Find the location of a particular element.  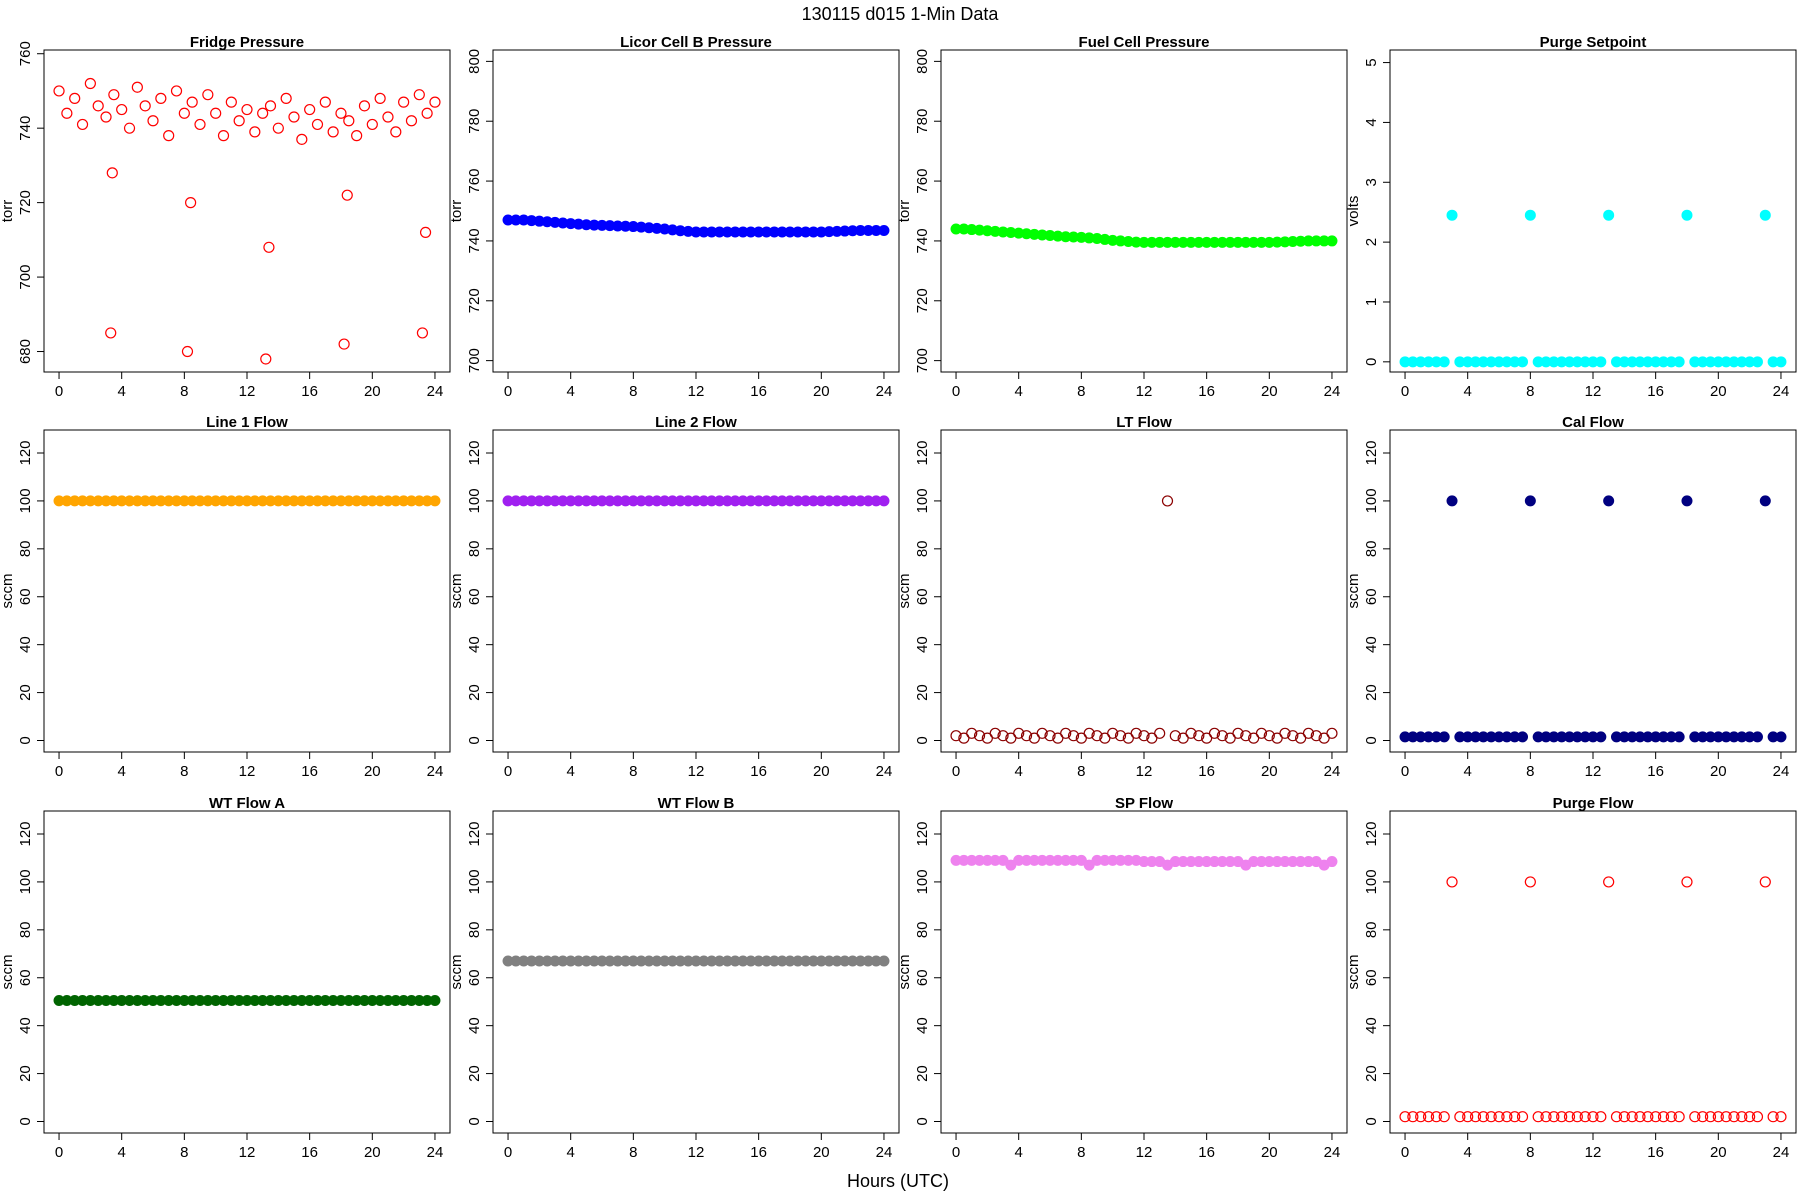

y-tick-label: 740 is located at coordinates (25, 128).